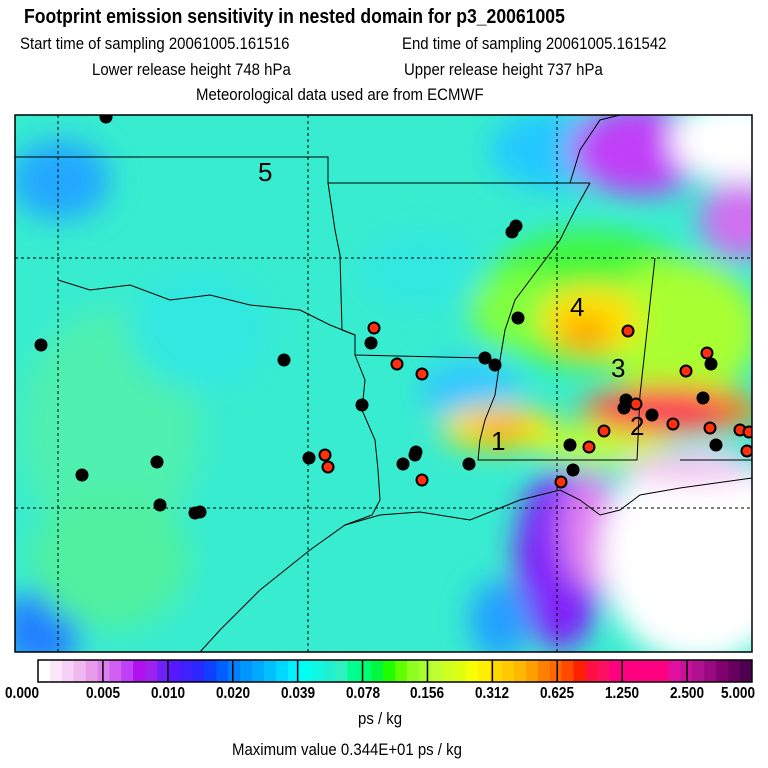 The width and height of the screenshot is (768, 768). Describe the element at coordinates (340, 94) in the screenshot. I see `met-data-source: Meteorological data used are from ECMWF` at that location.